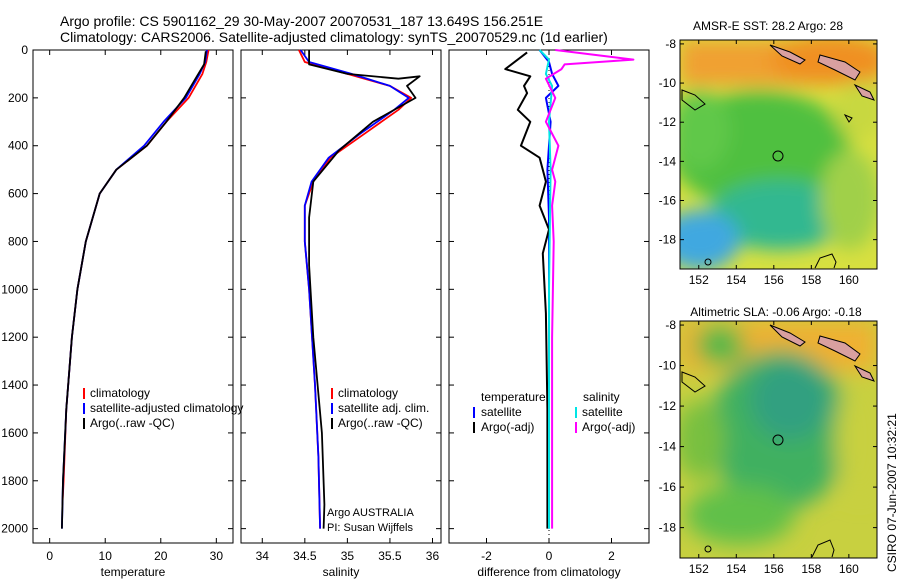  I want to click on x-tick-label: -2, so click(486, 556).